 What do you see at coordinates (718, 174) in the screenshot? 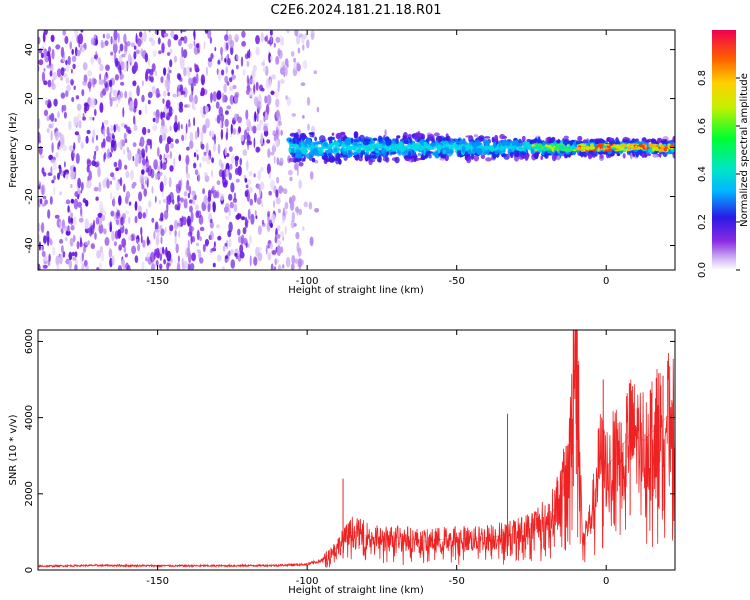
I see `colorbar-axis: 0.0 0.2 0.4 0.6 0.8` at bounding box center [718, 174].